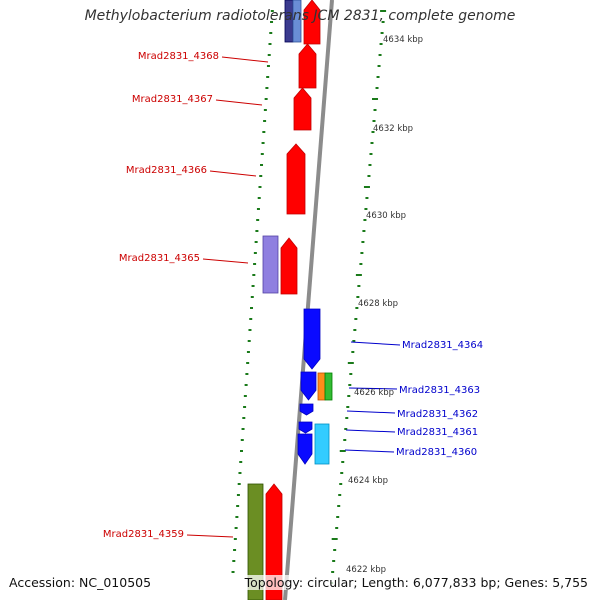 The image size is (600, 605). I want to click on accession-text: Accession: NC_010505, so click(80, 582).